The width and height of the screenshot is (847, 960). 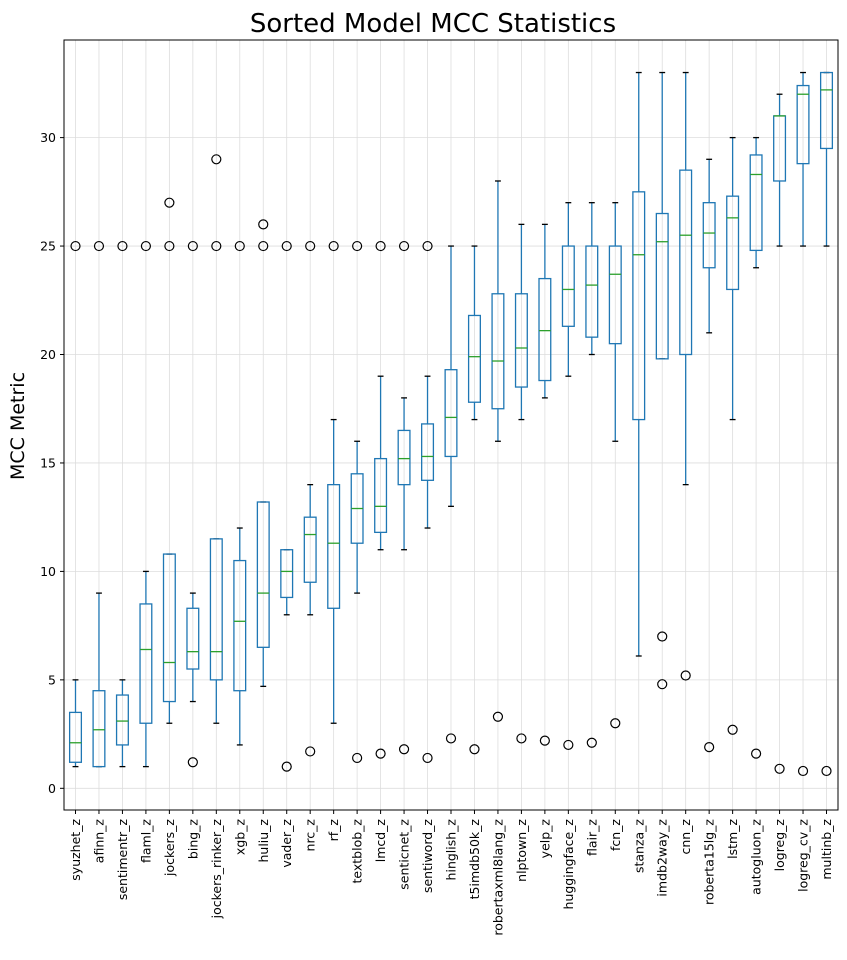 I want to click on box-yelp_z, so click(x=545, y=484).